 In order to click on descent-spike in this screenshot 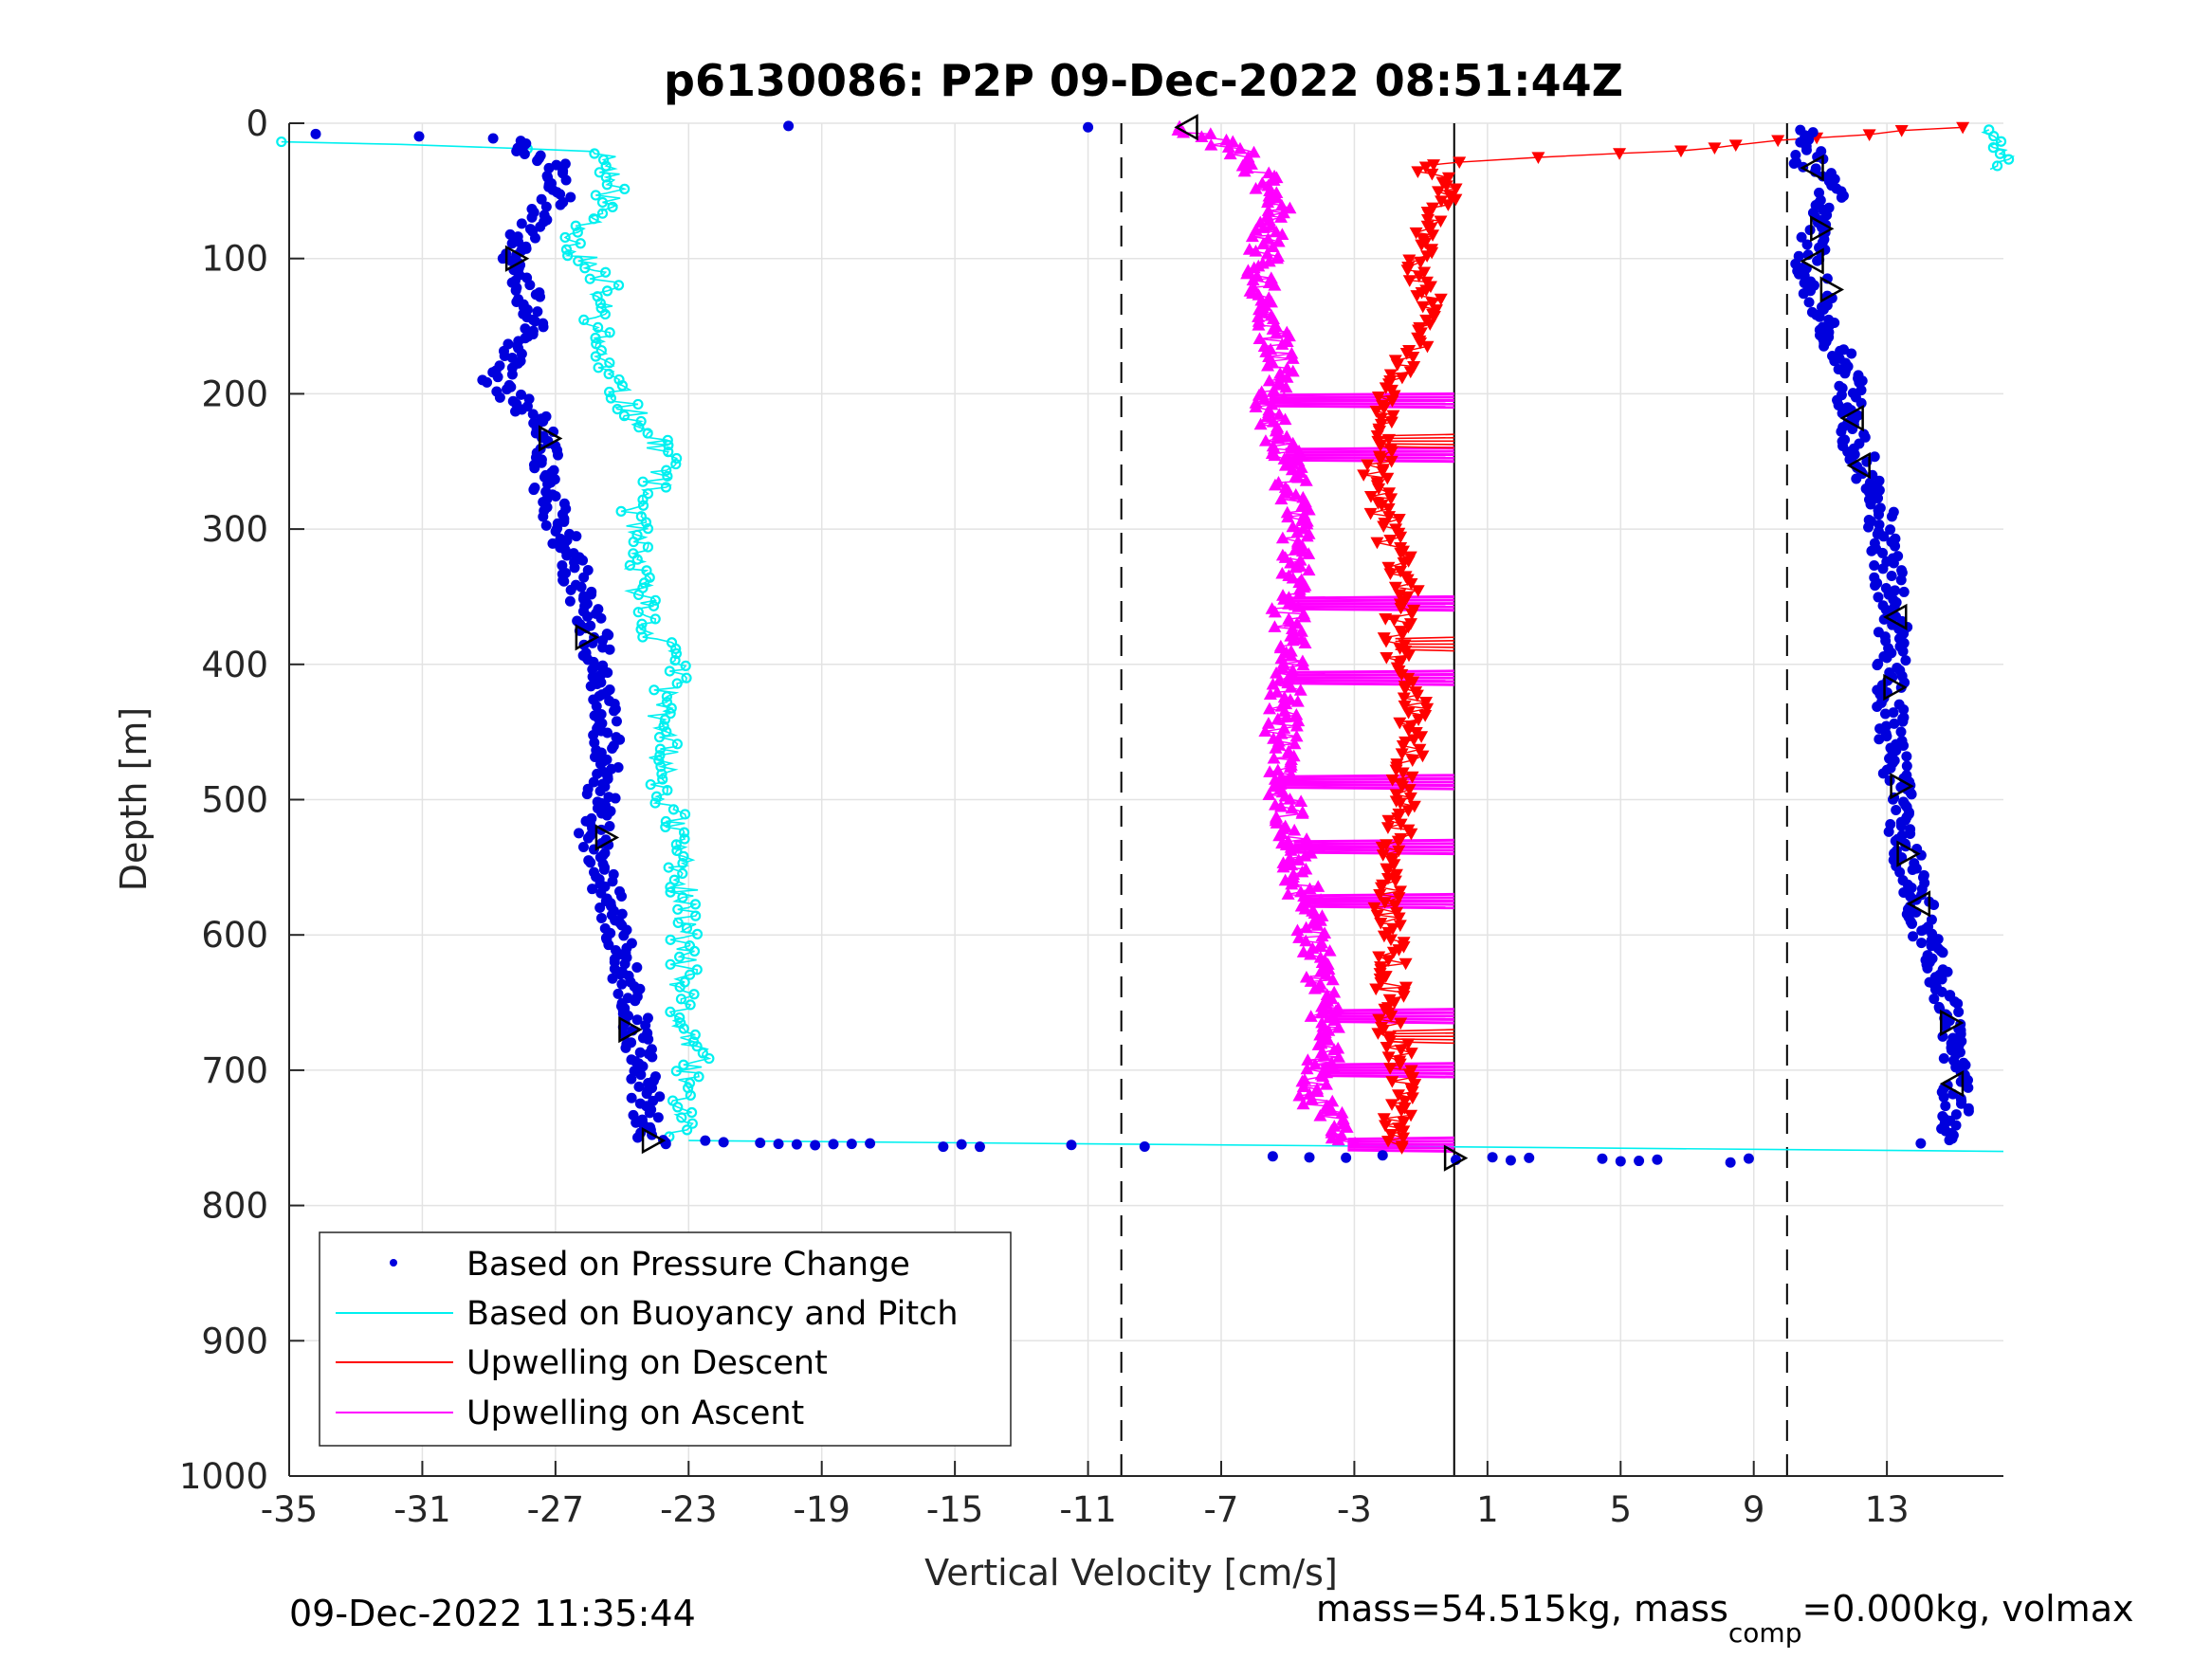, I will do `click(1418, 444)`.